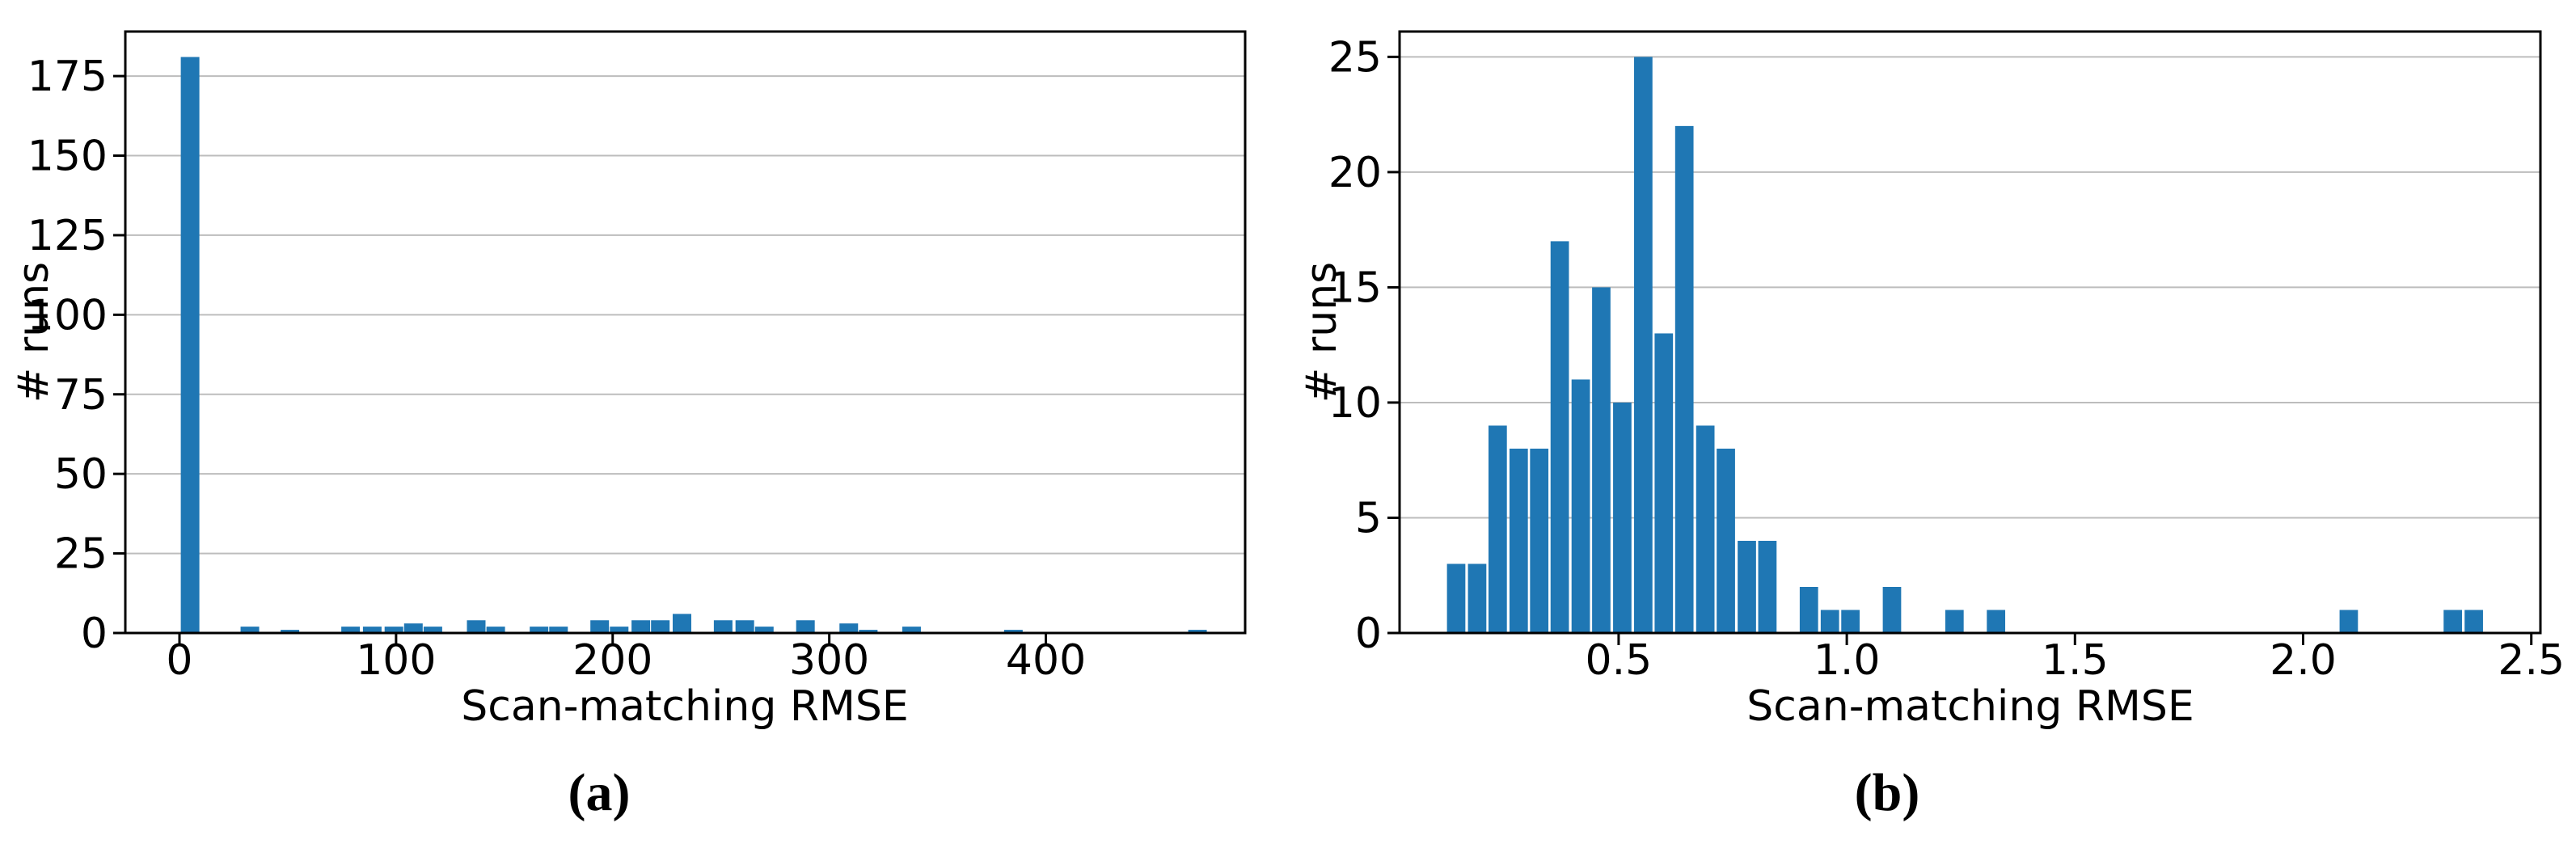  Describe the element at coordinates (81, 395) in the screenshot. I see `y-tick-label: 75` at that location.